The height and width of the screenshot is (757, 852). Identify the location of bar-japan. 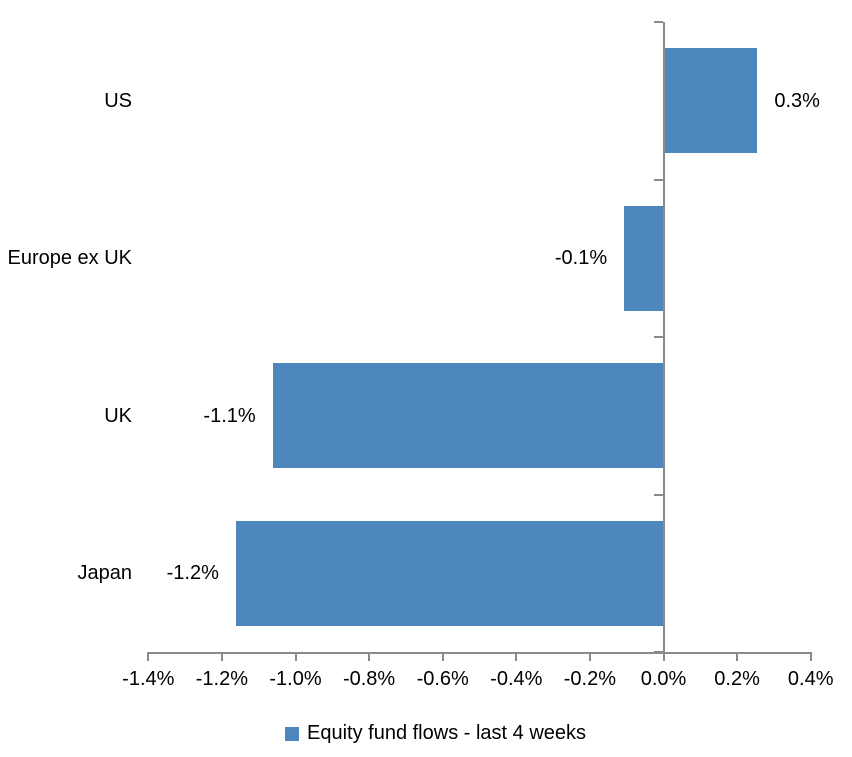
(449, 573).